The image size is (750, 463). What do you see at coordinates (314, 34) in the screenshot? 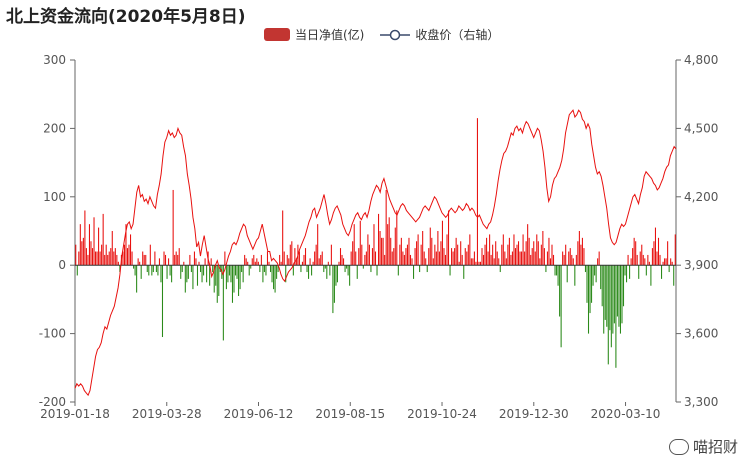
I see `legend-item-bar: 当日净值(亿)` at bounding box center [314, 34].